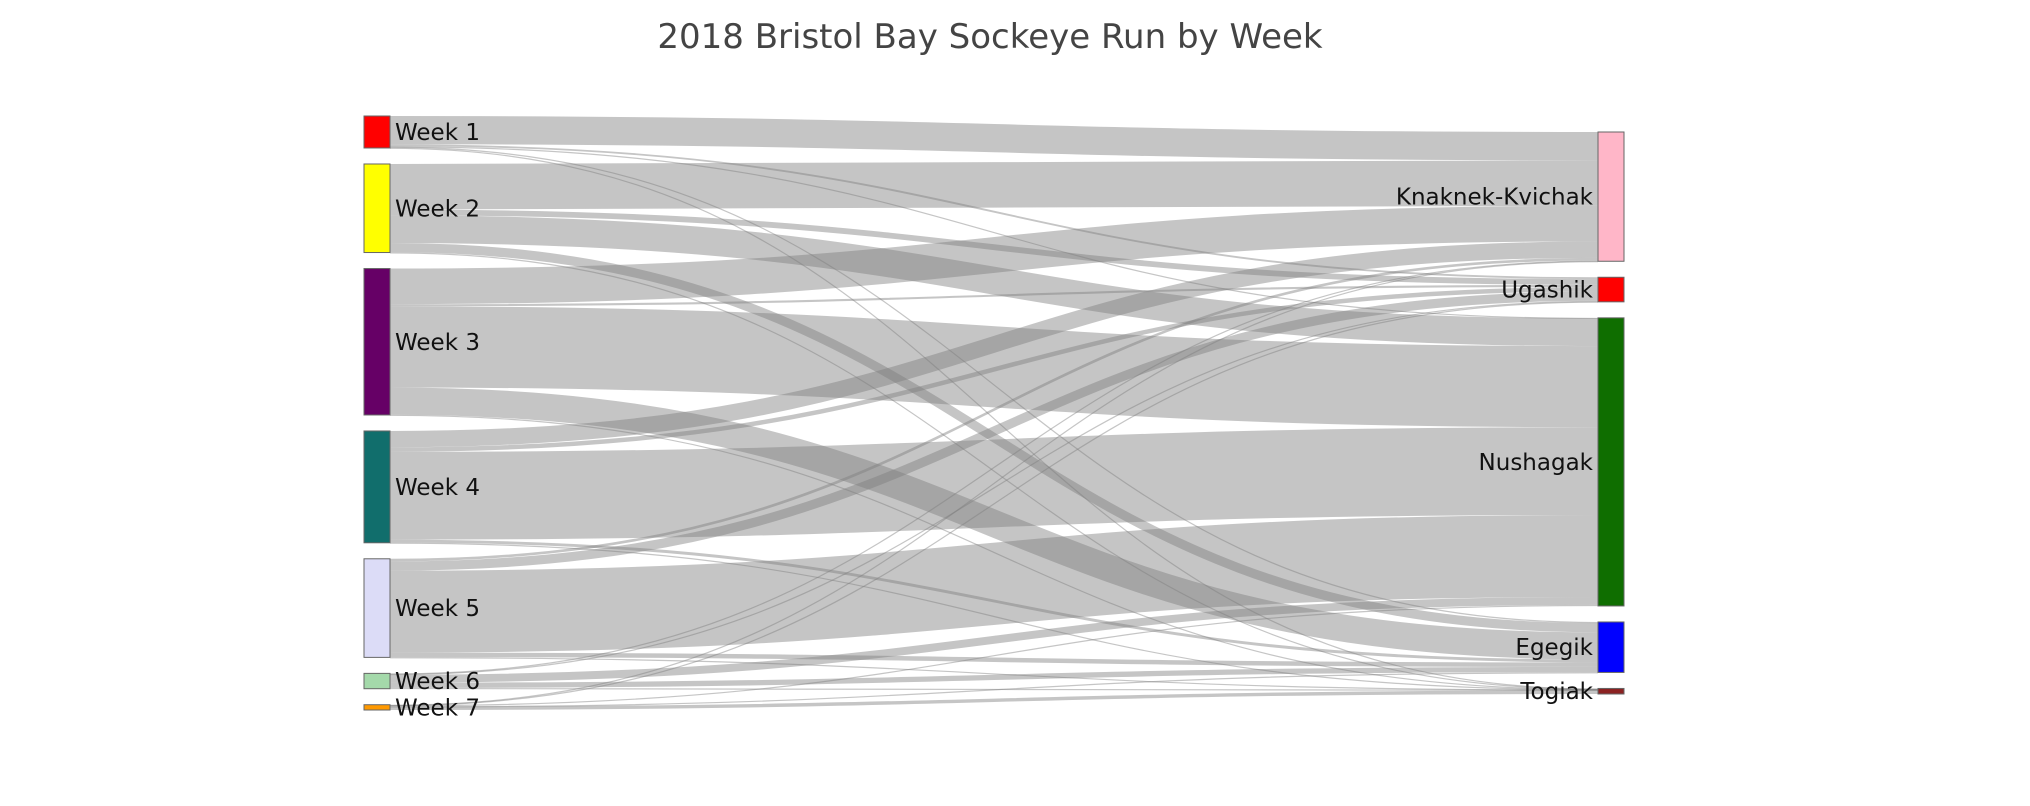  What do you see at coordinates (1547, 291) in the screenshot?
I see `node-label-ugashik: Ugashik` at bounding box center [1547, 291].